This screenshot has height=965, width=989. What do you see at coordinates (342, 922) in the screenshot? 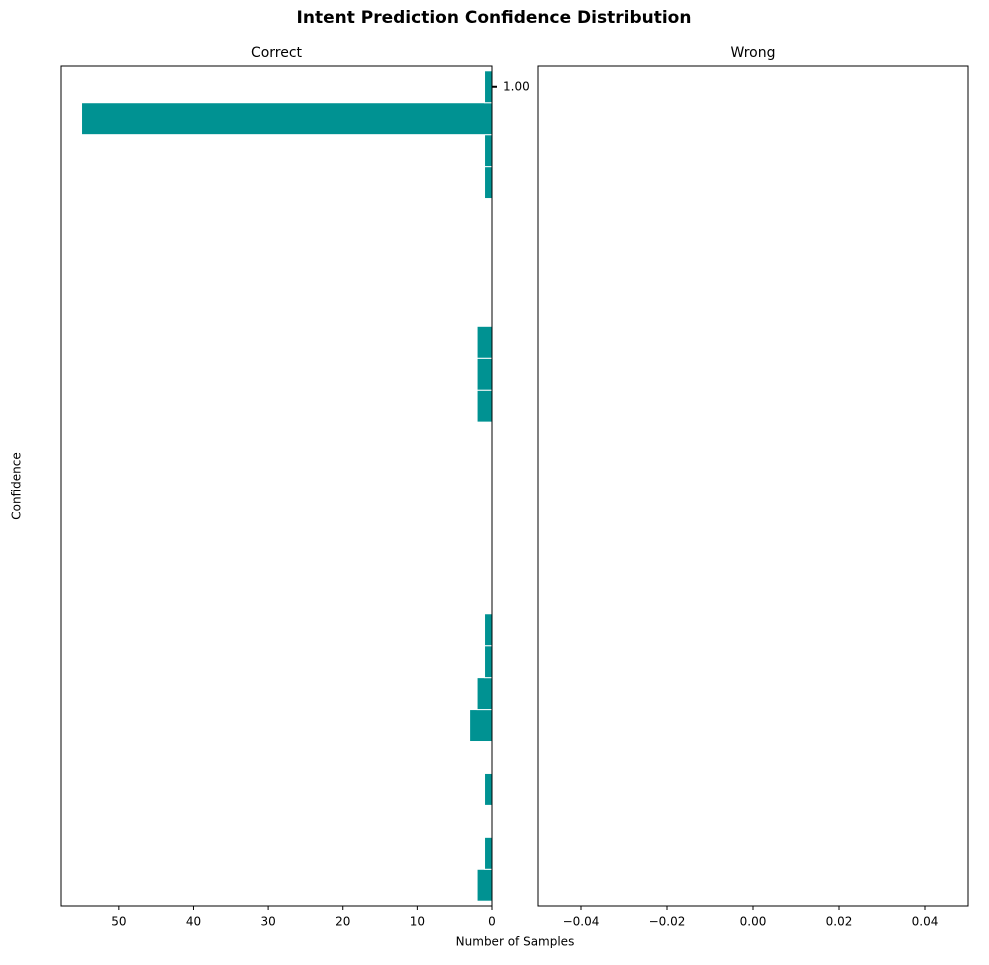
I see `x-tick-label: 20` at bounding box center [342, 922].